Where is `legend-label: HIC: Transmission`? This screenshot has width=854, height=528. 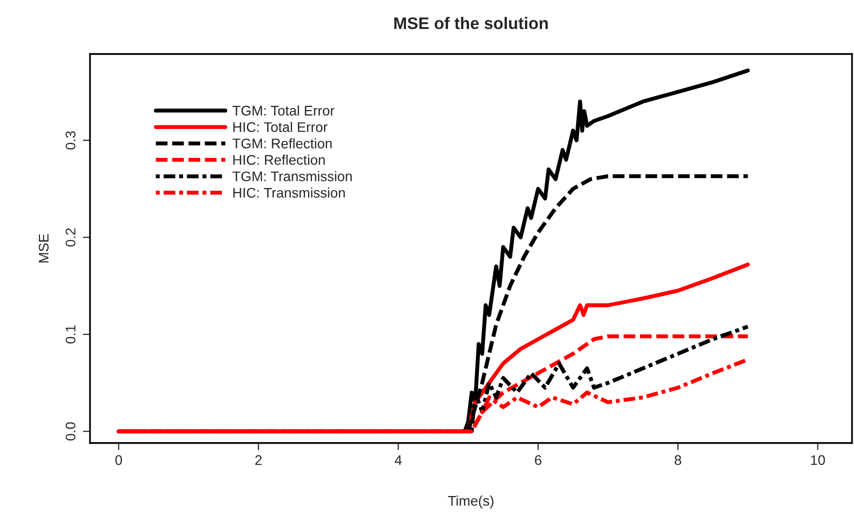
legend-label: HIC: Transmission is located at coordinates (289, 192).